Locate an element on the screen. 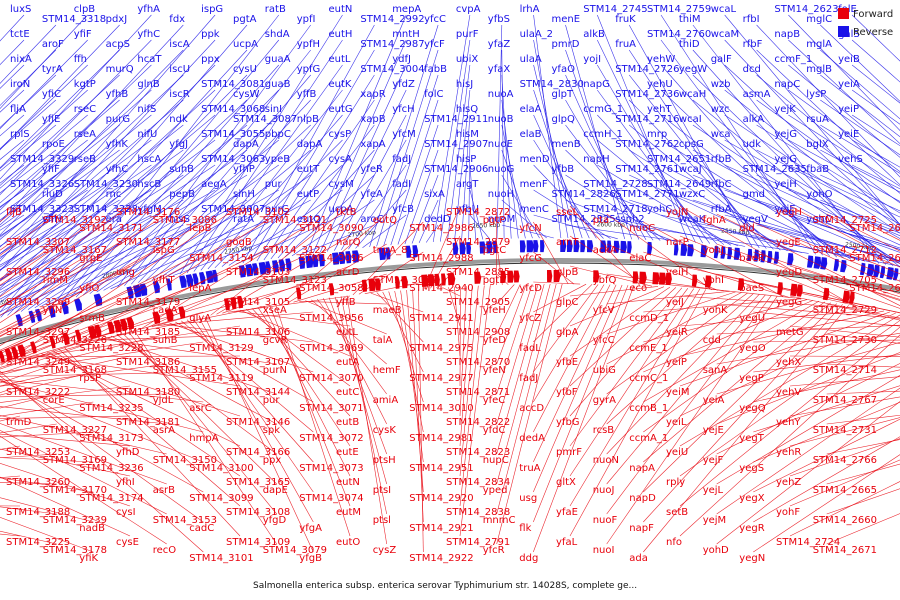  forward-gene-label: STM14_3107 is located at coordinates (258, 362).